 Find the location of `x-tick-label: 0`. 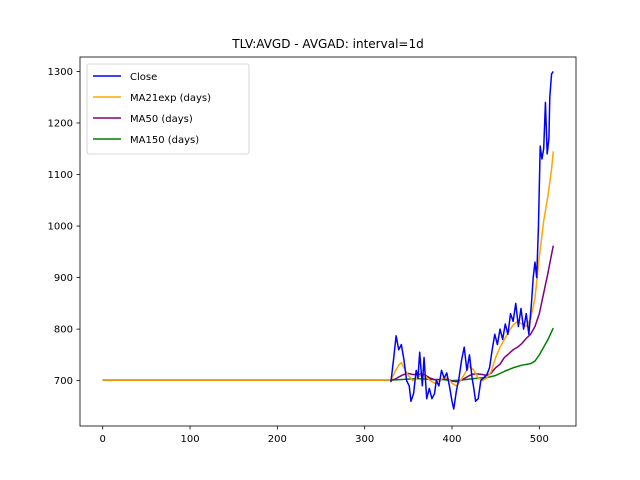

x-tick-label: 0 is located at coordinates (103, 439).